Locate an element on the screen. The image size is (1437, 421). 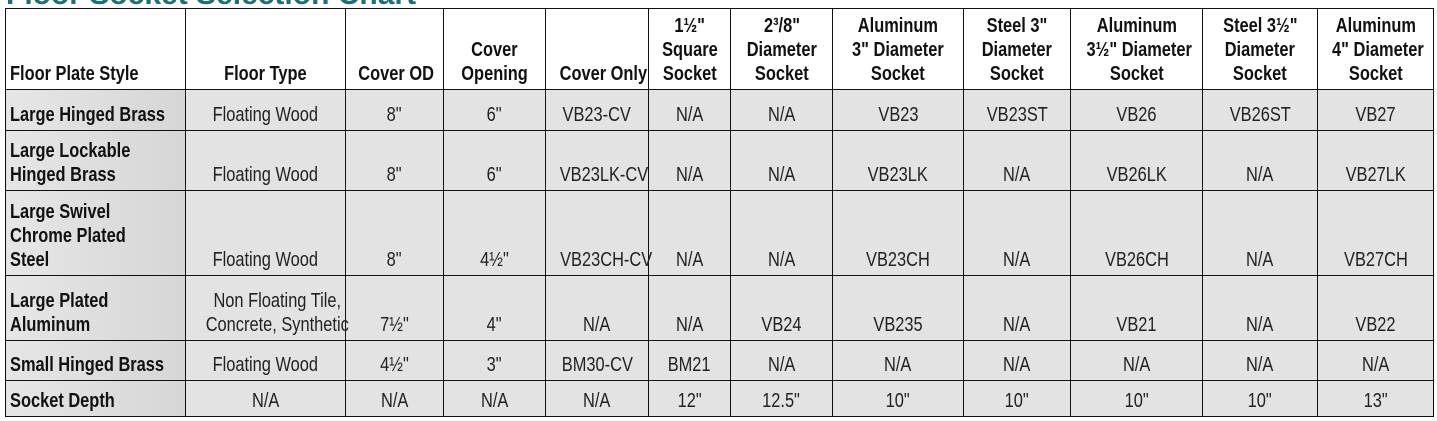
cell-value: VB27LK is located at coordinates (1375, 175).